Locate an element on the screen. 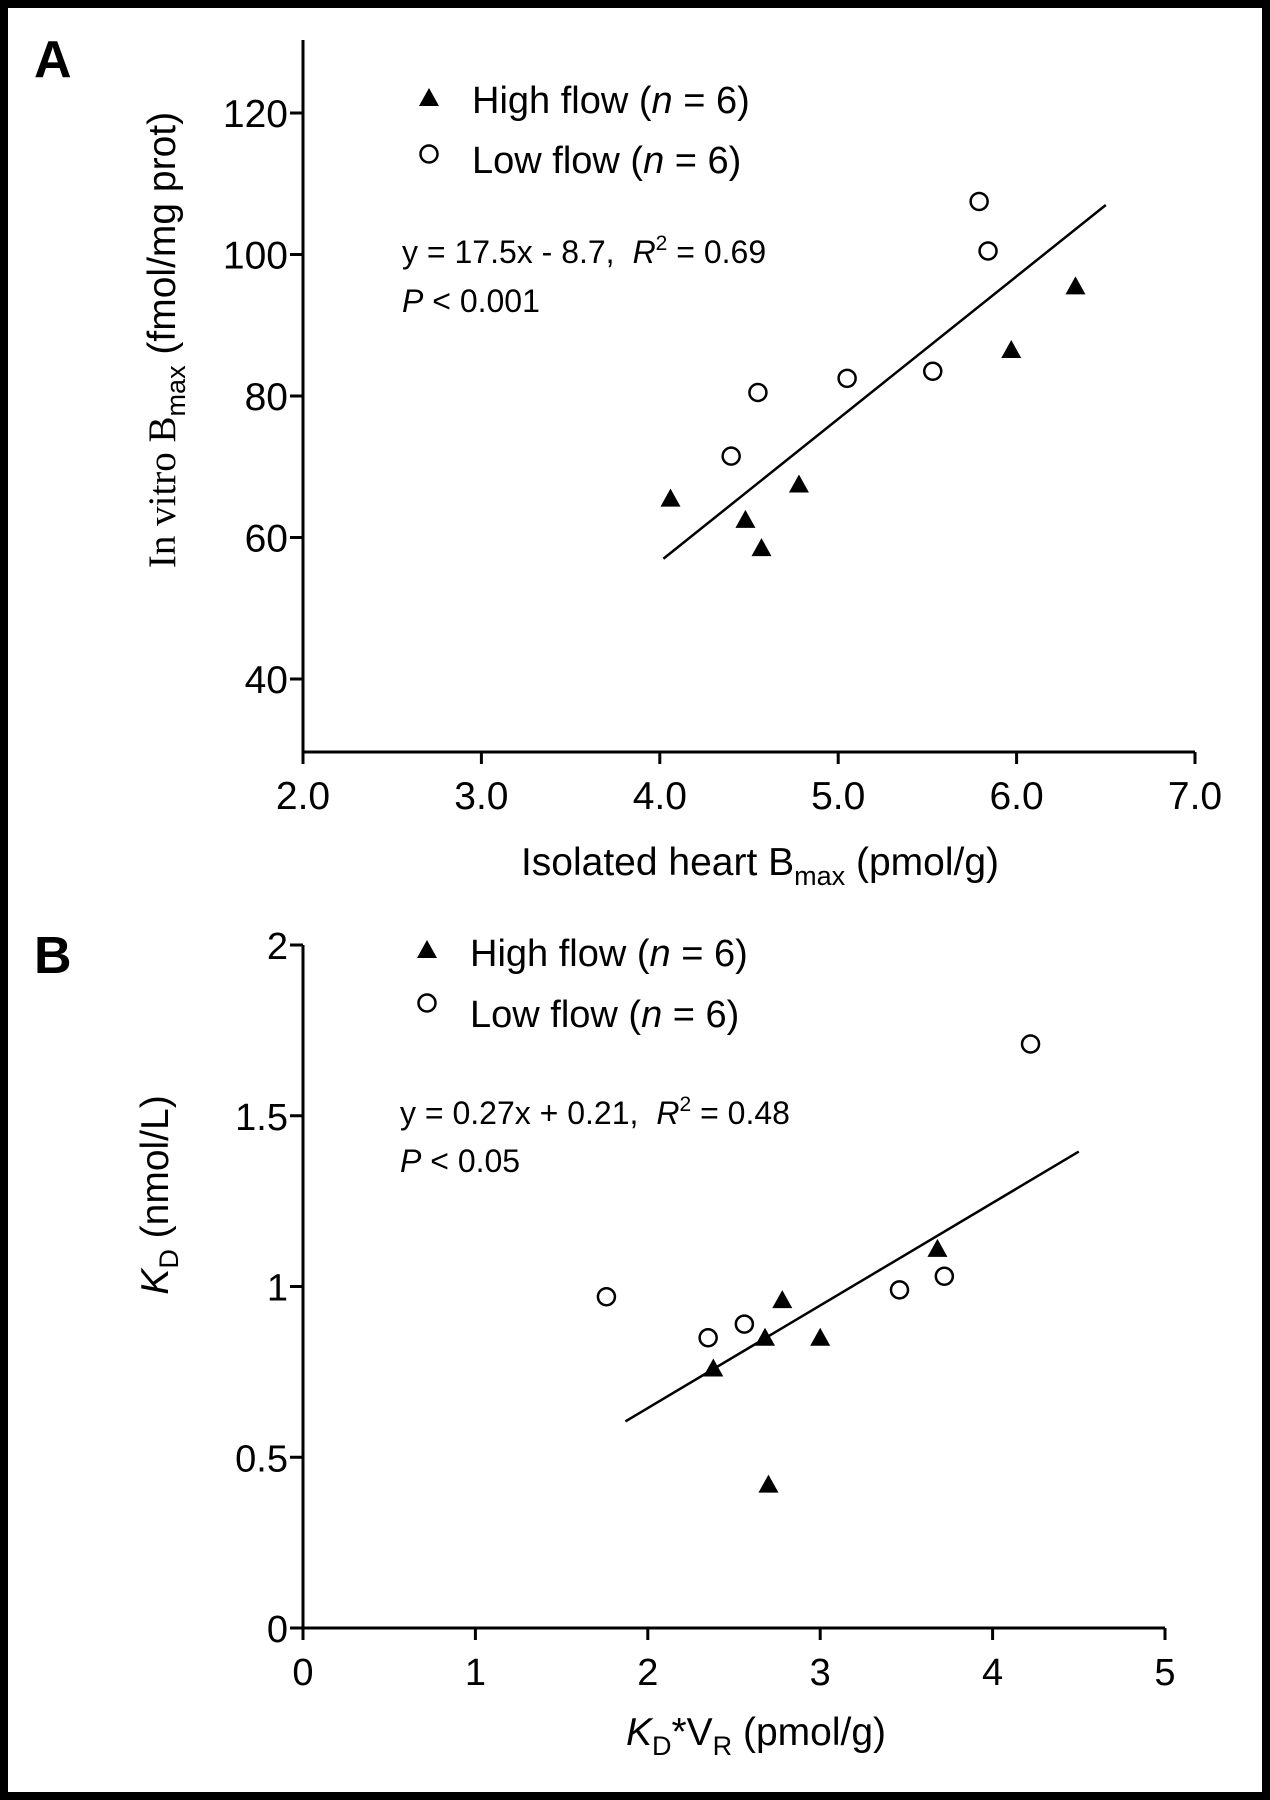 Image resolution: width=1270 pixels, height=1800 pixels. x-tick-label: 6.0 is located at coordinates (1016, 796).